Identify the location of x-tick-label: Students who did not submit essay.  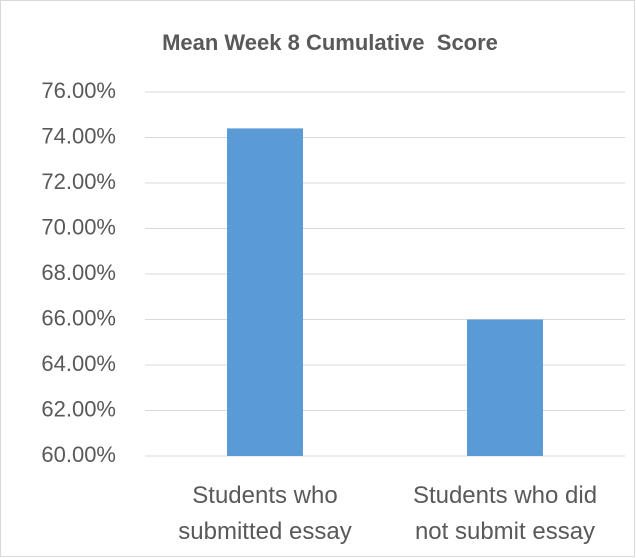
(505, 513).